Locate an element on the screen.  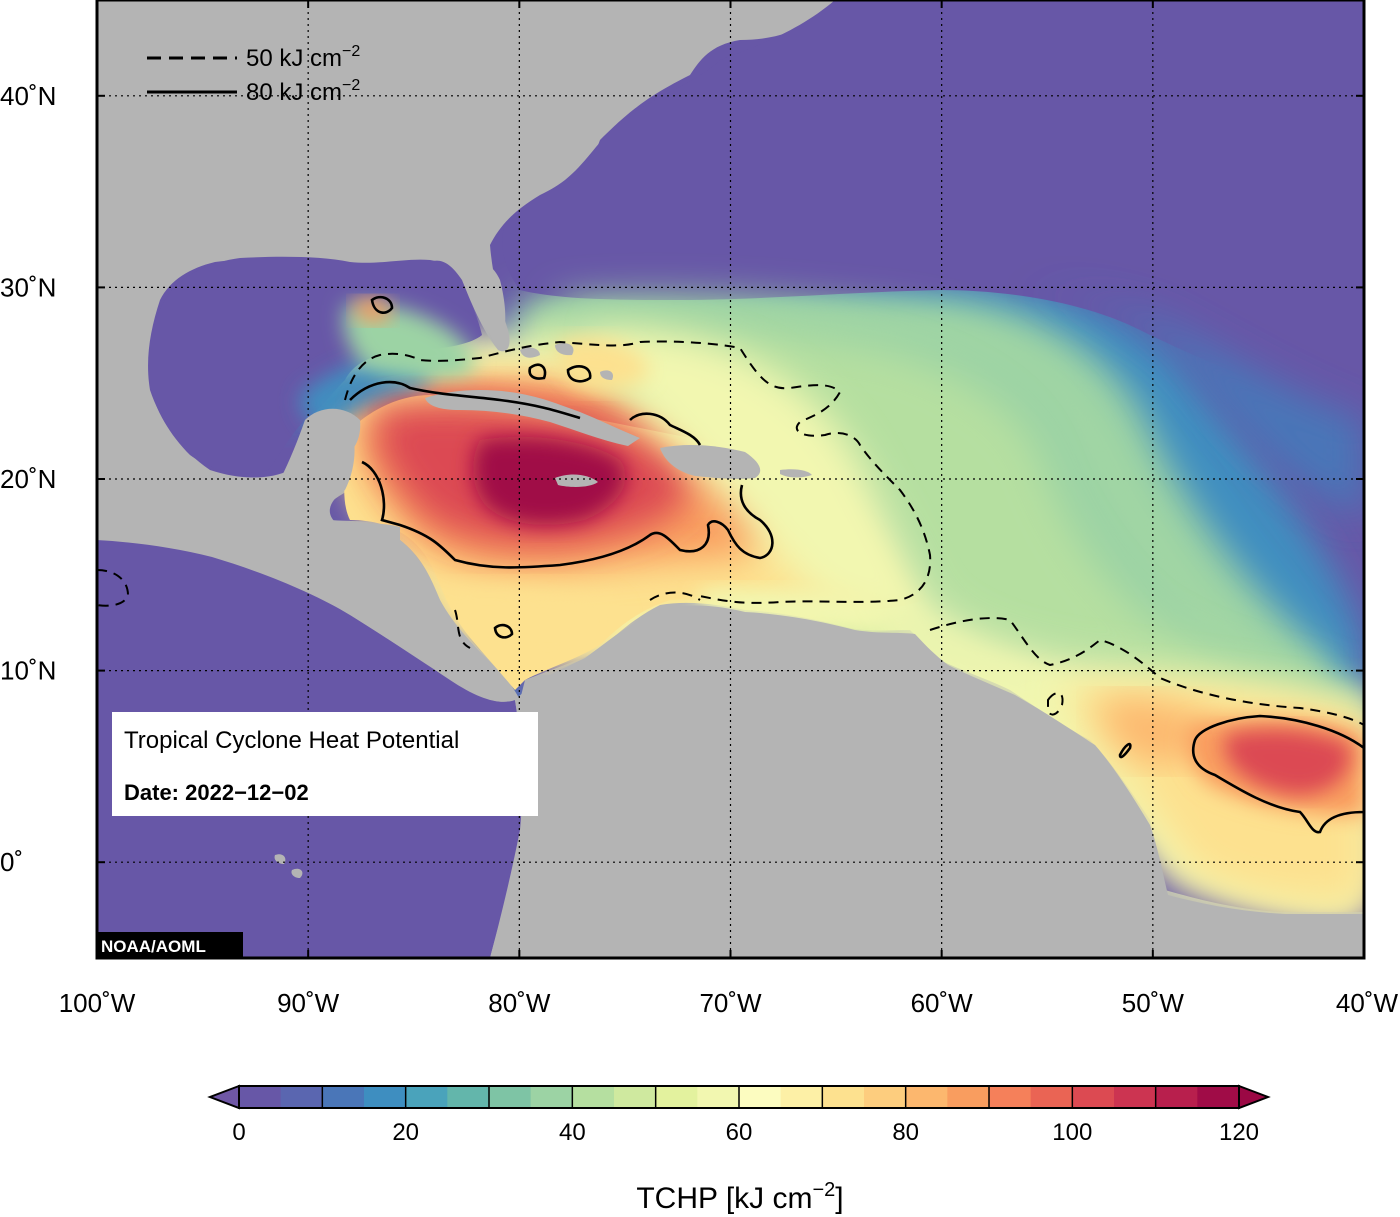
colorbar-tick-label: 60 is located at coordinates (739, 1132).